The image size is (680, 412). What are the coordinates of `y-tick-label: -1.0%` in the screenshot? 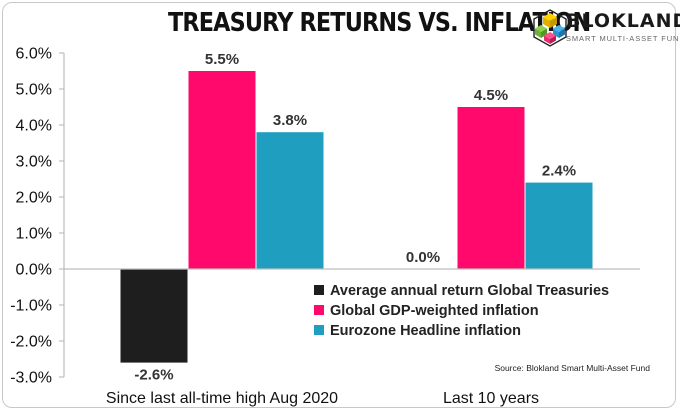 It's located at (31, 306).